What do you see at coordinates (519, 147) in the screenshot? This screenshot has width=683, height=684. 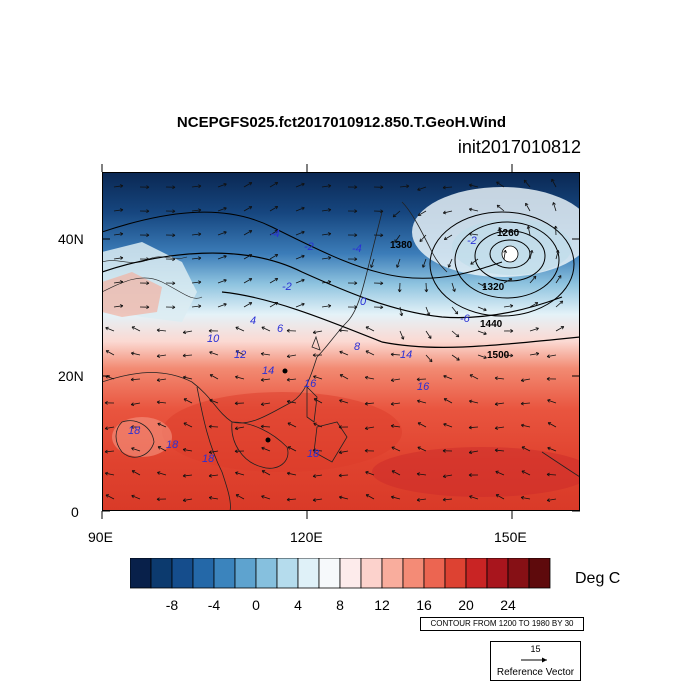 I see `init-time-label: init2017010812` at bounding box center [519, 147].